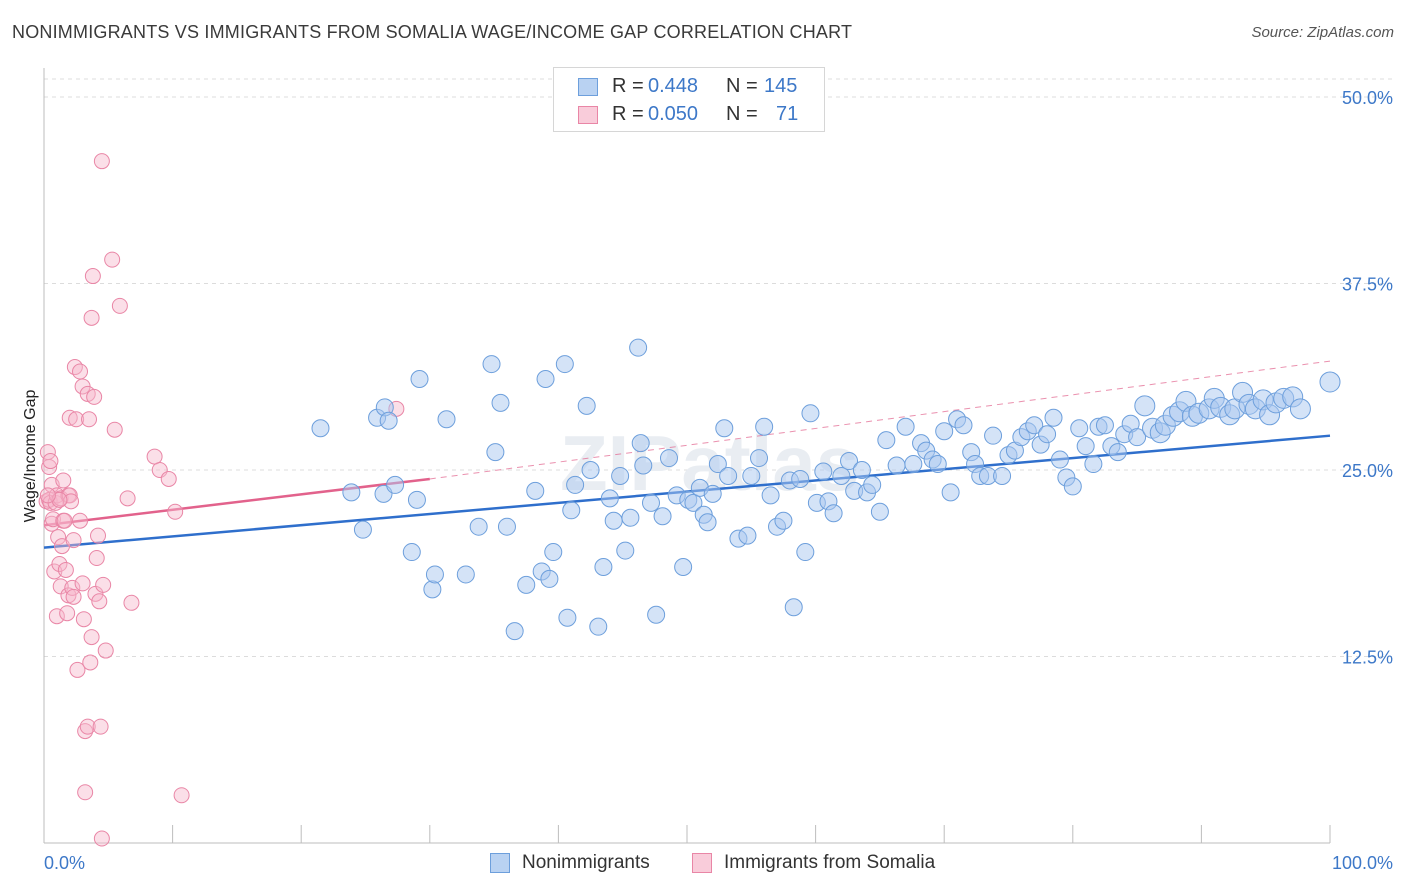 The width and height of the screenshot is (1406, 892). Describe the element at coordinates (1367, 658) in the screenshot. I see `y-tick-label: 12.5%` at that location.